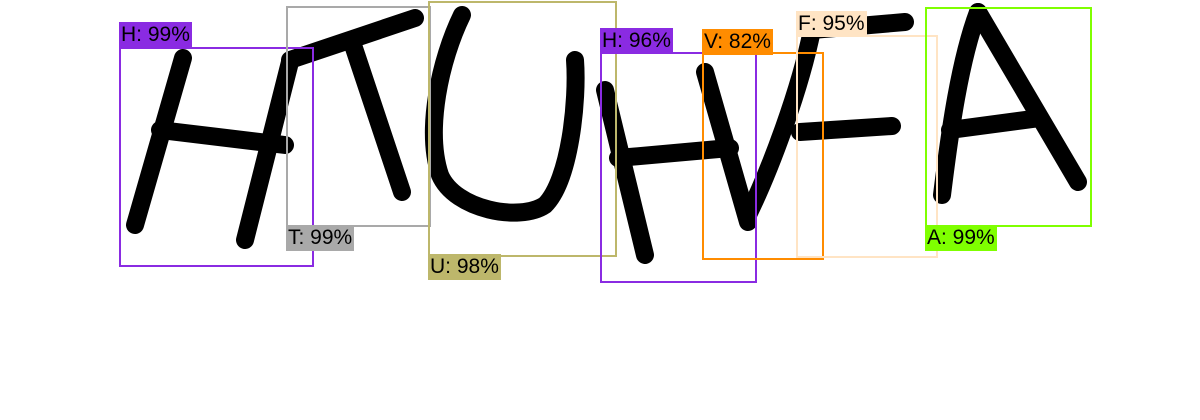 This screenshot has height=420, width=1200. What do you see at coordinates (867, 146) in the screenshot?
I see `detection-box-f` at bounding box center [867, 146].